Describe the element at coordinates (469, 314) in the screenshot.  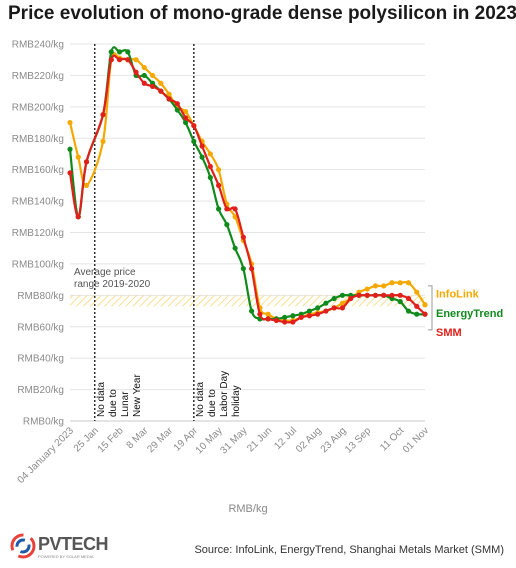
I see `legend-entry-energytrend: EnergyTrend` at that location.